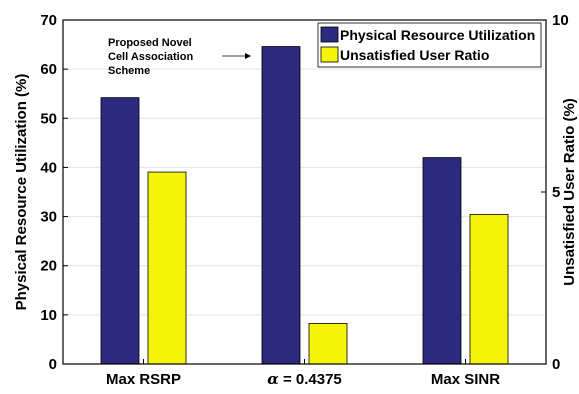 The image size is (579, 394). What do you see at coordinates (437, 35) in the screenshot?
I see `legend-label-series-1: Physical Resource Utilization` at bounding box center [437, 35].